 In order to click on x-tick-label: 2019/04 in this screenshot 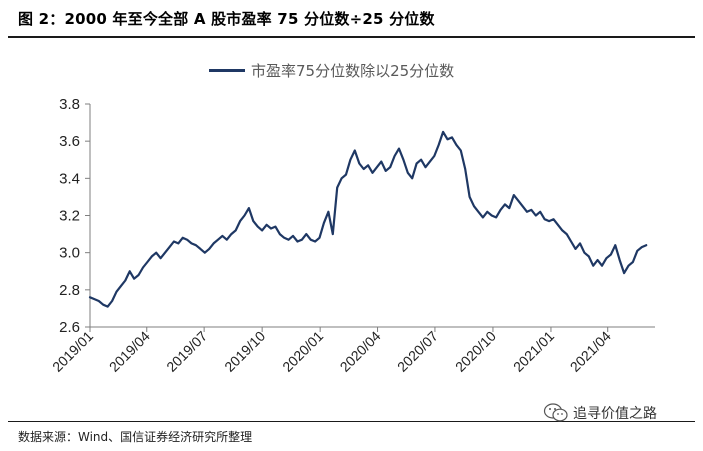, I will do `click(129, 351)`.